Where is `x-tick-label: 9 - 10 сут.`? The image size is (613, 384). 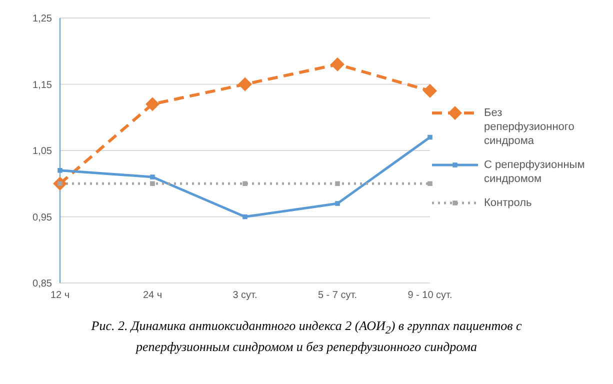
x-tick-label: 9 - 10 сут. is located at coordinates (430, 296).